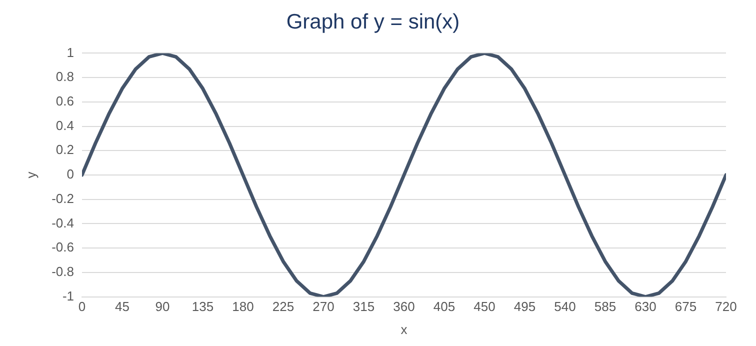 The image size is (756, 346). I want to click on x-tick-label: 540, so click(565, 306).